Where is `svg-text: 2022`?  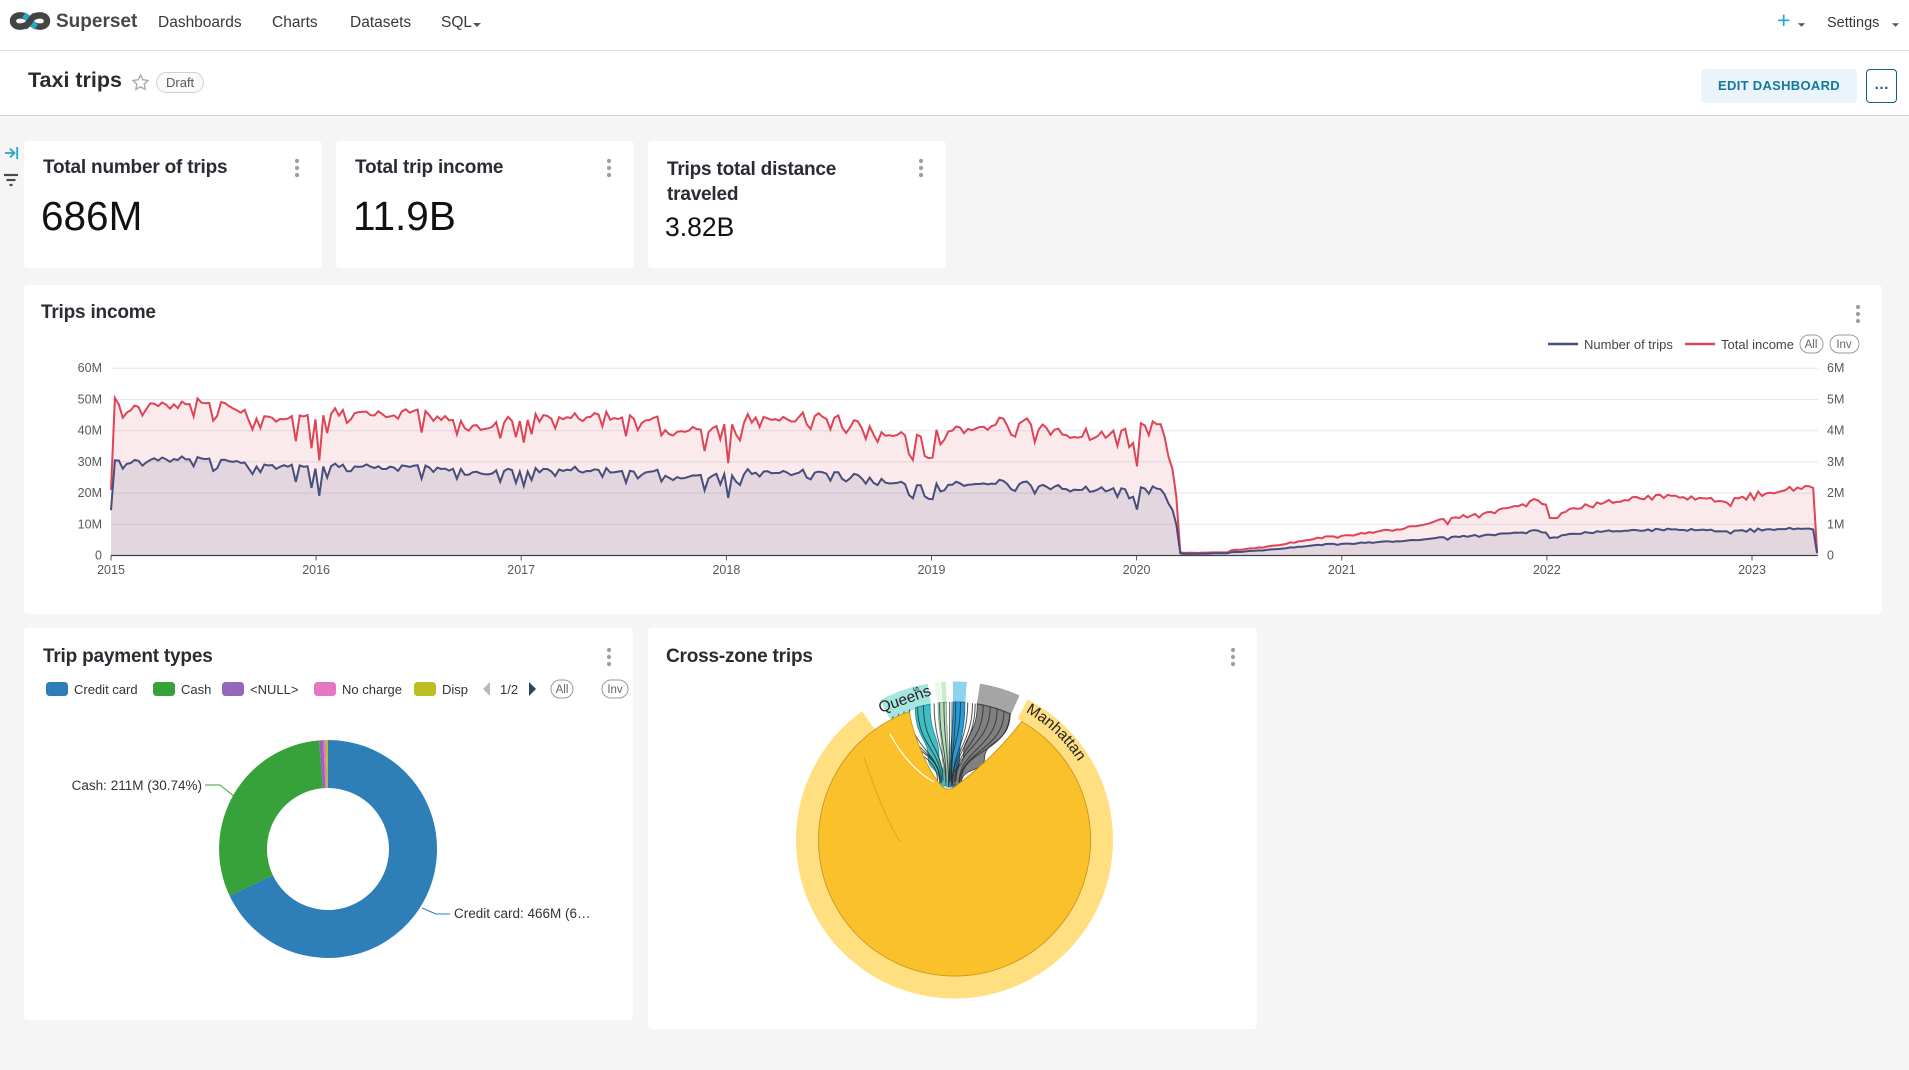
svg-text: 2022 is located at coordinates (1547, 570).